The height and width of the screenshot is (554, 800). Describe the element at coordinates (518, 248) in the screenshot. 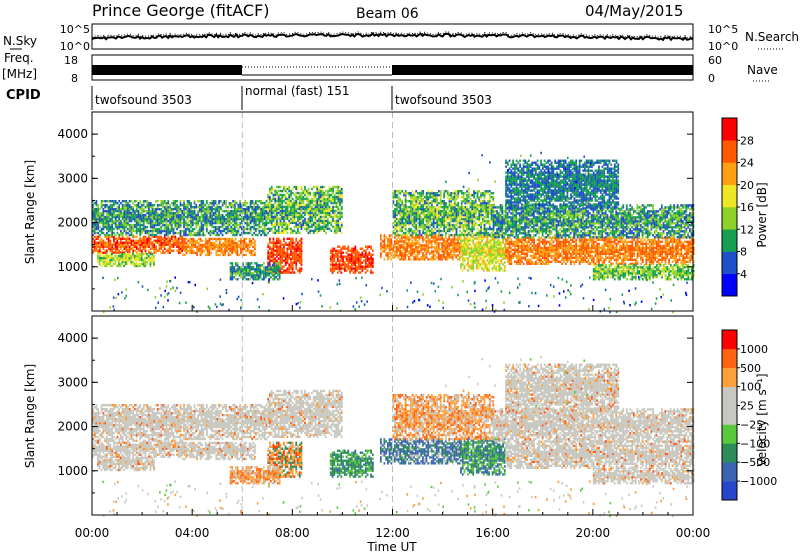

I see `power-cell-2036` at that location.